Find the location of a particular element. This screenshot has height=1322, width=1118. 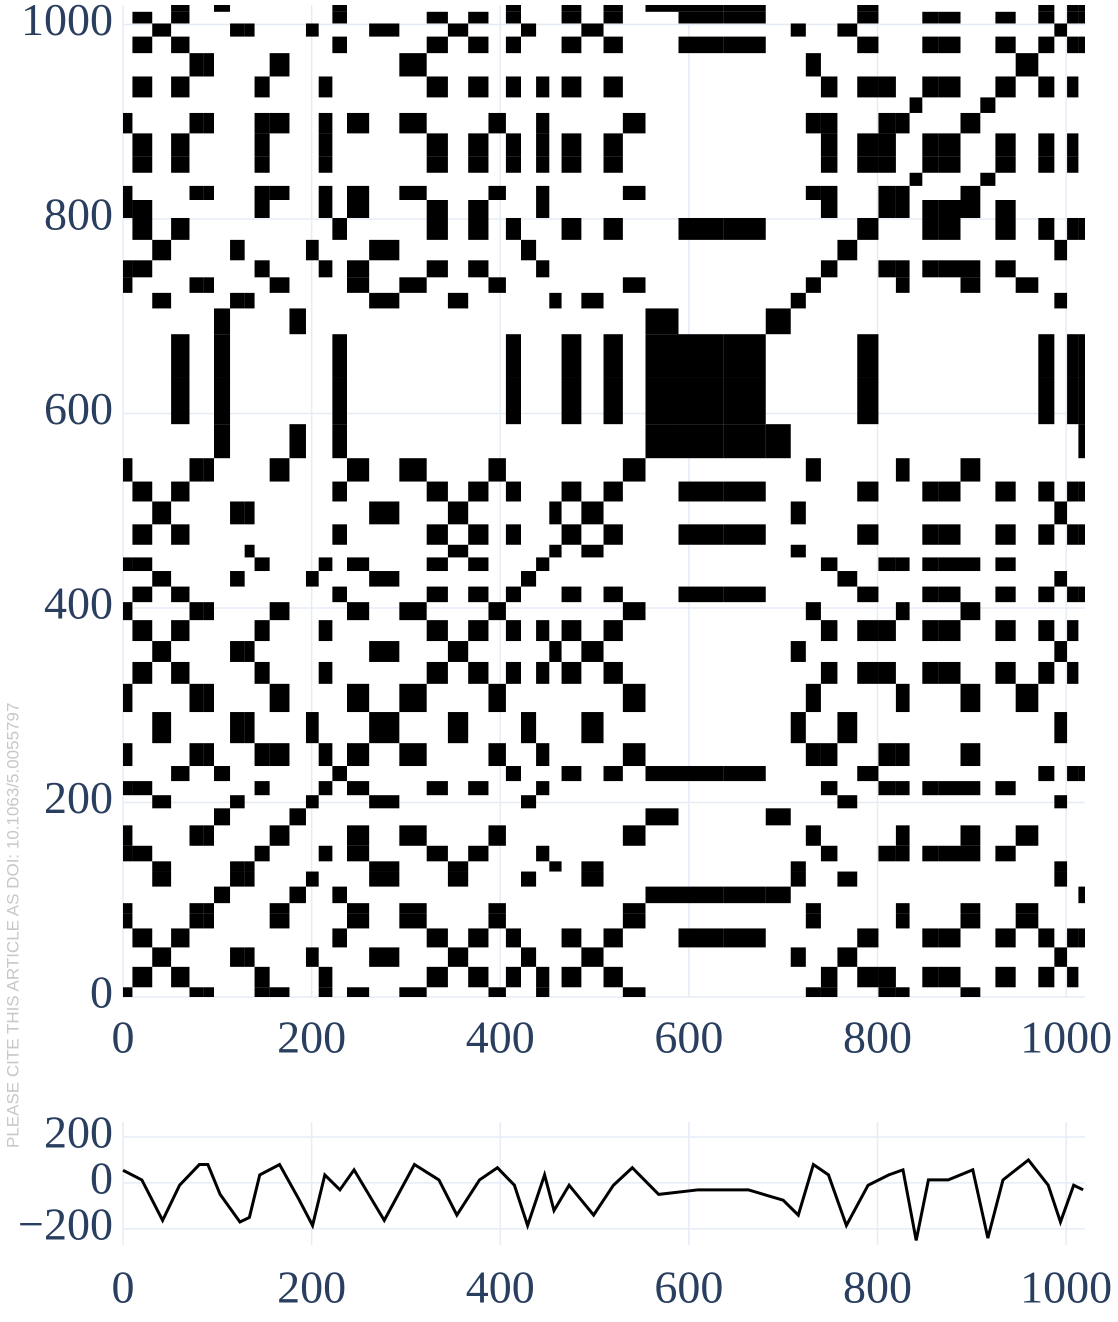

x-tick-label: 0 is located at coordinates (123, 1287).